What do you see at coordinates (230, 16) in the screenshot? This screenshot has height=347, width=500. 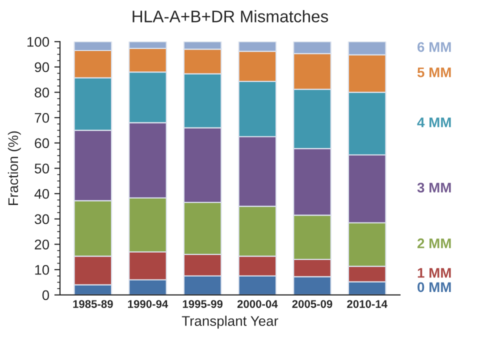 I see `chart-title: HLA-A+B+DR Mismatches` at bounding box center [230, 16].